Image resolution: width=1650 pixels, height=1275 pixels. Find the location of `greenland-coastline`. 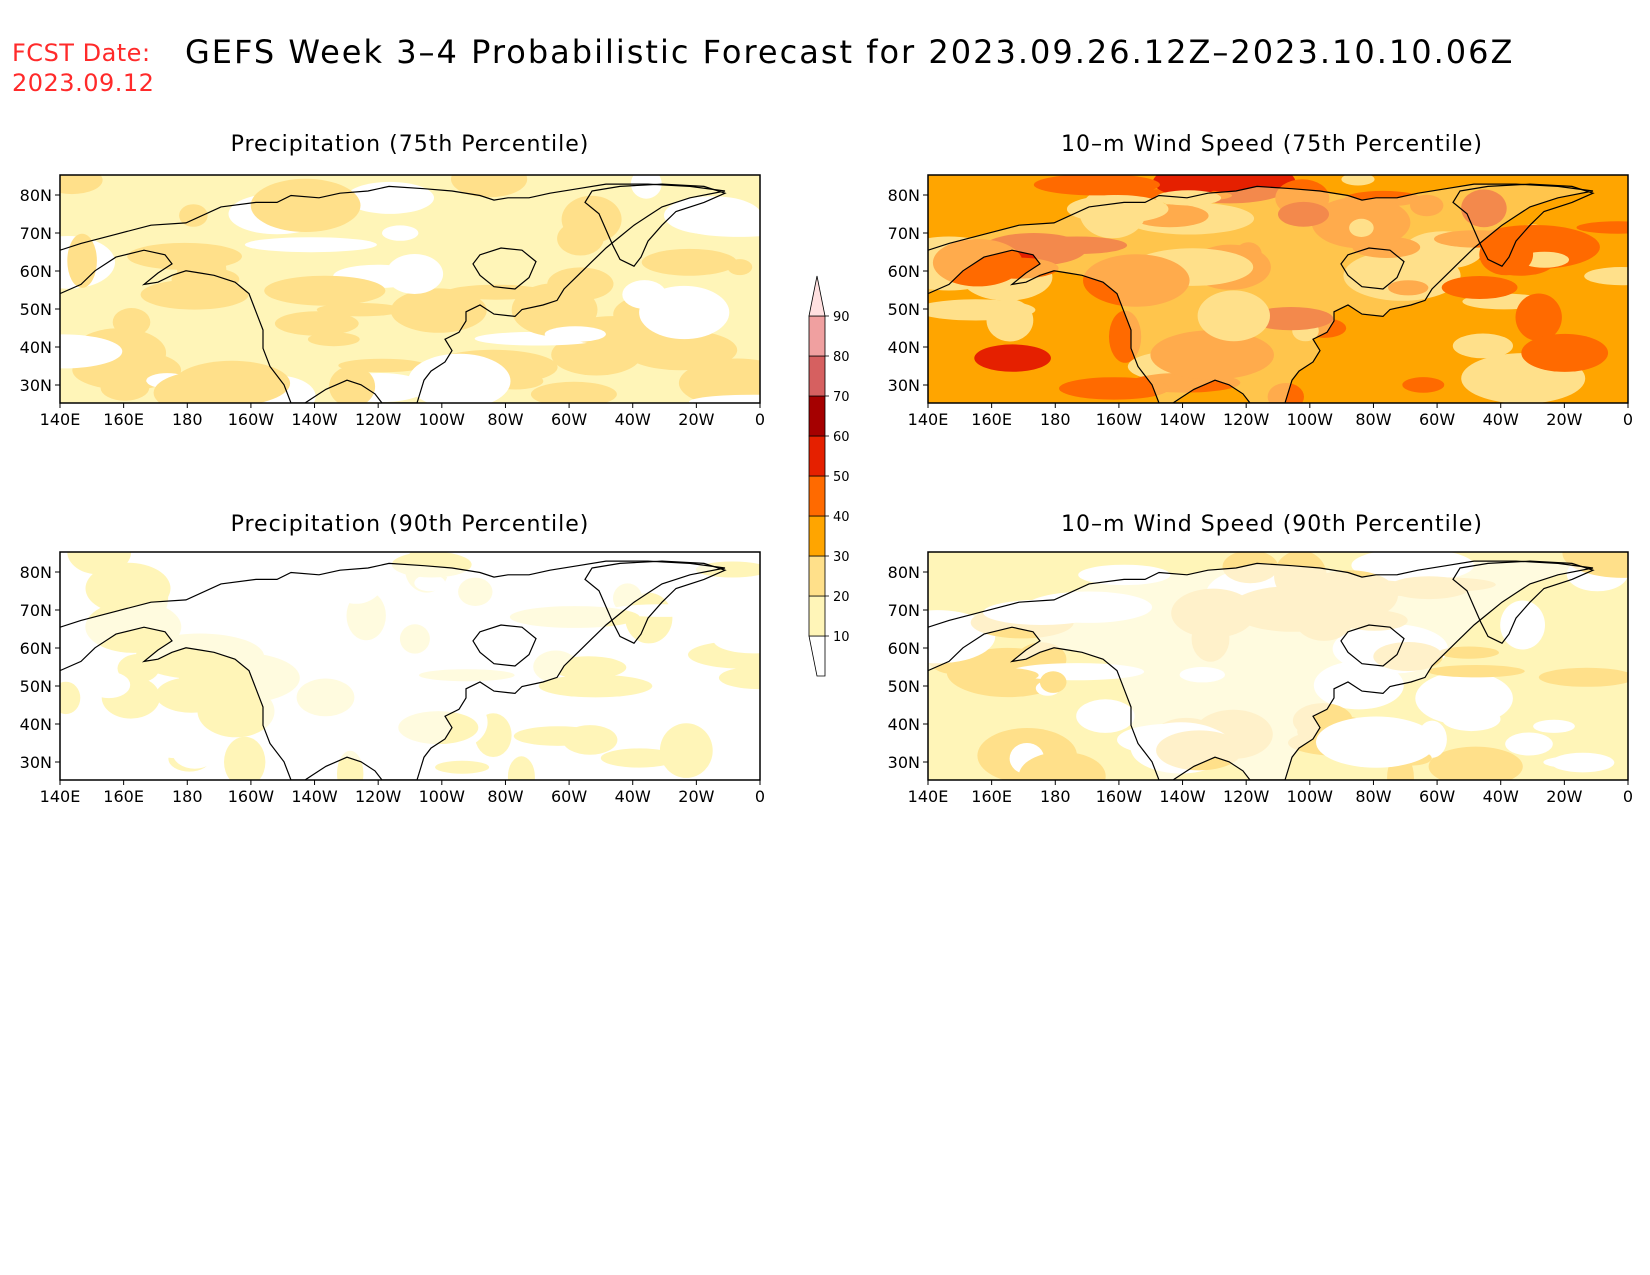

greenland-coastline is located at coordinates (655, 225).